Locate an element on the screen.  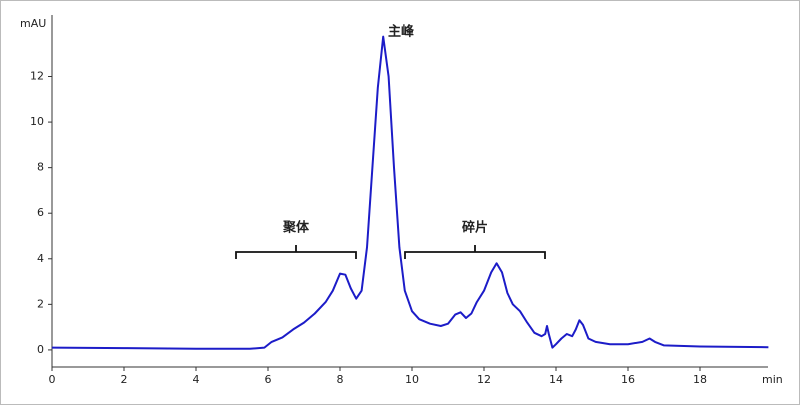
y-tick-label: 0 is located at coordinates (40, 349).